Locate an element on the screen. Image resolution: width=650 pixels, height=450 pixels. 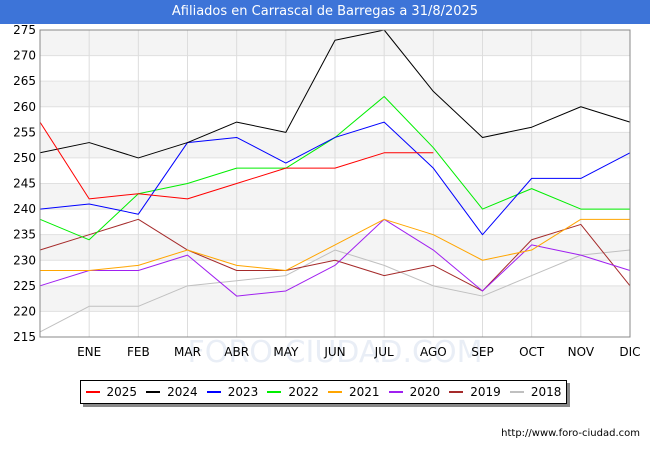
x-tick-label: SEP is located at coordinates (482, 352).